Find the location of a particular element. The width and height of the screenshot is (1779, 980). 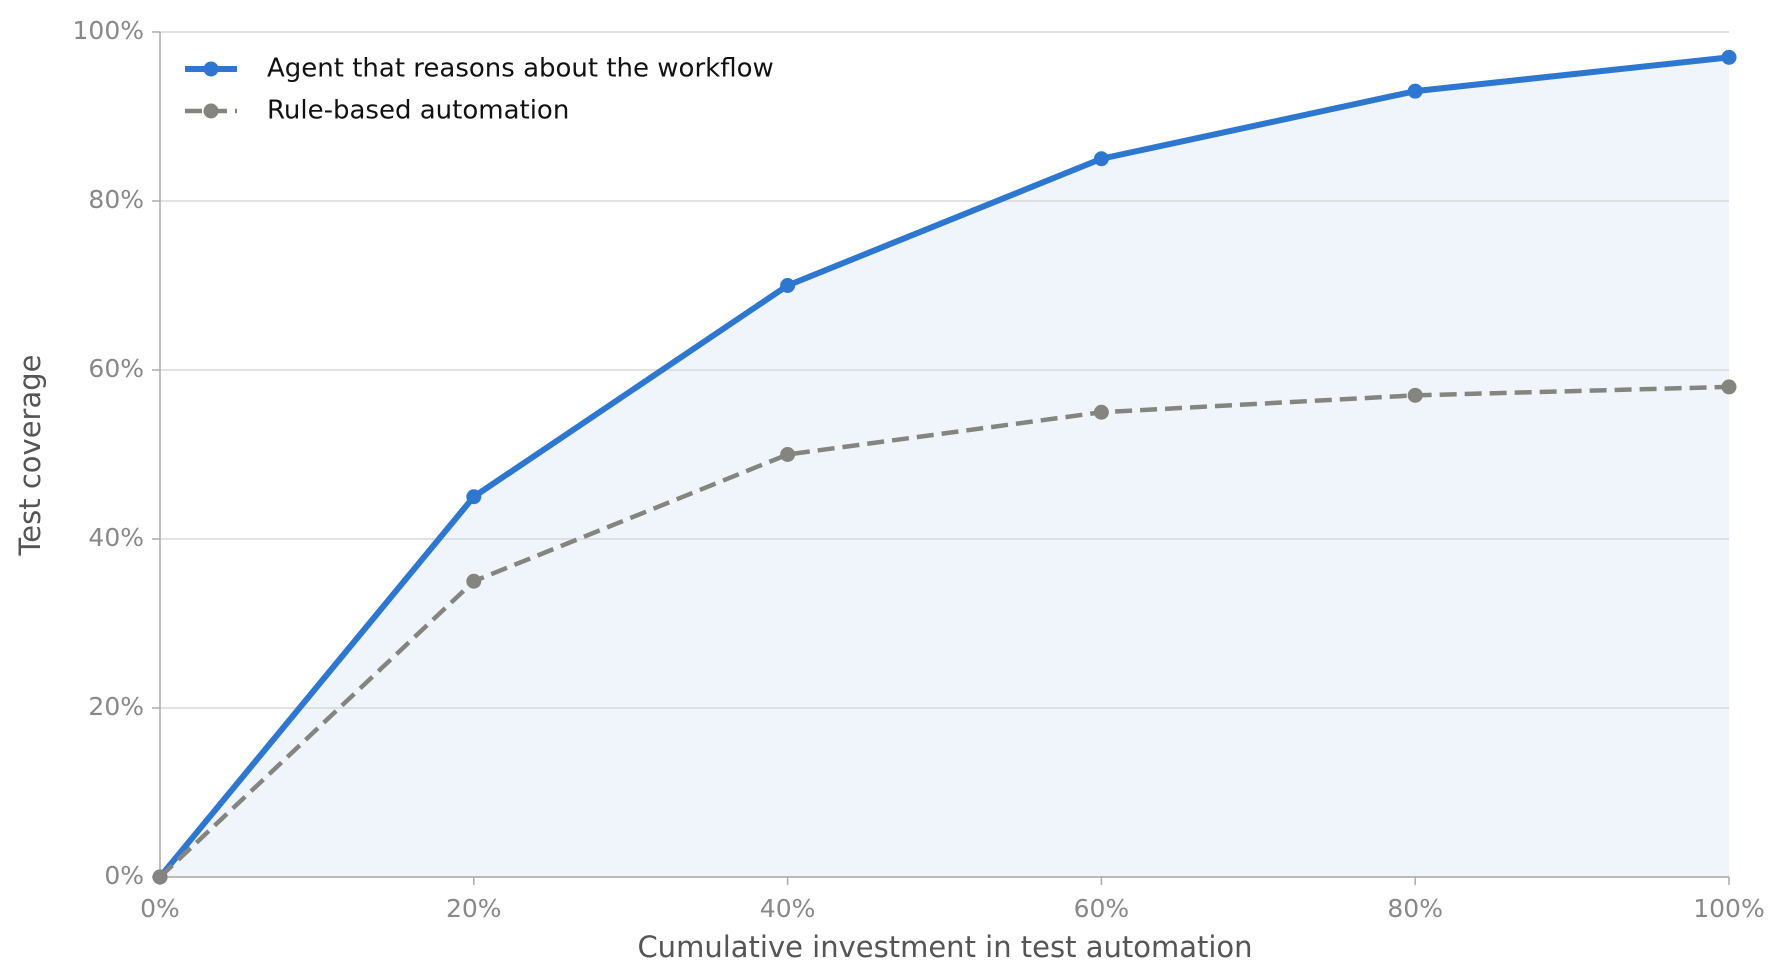

x-tick-label: 60% is located at coordinates (1102, 908).